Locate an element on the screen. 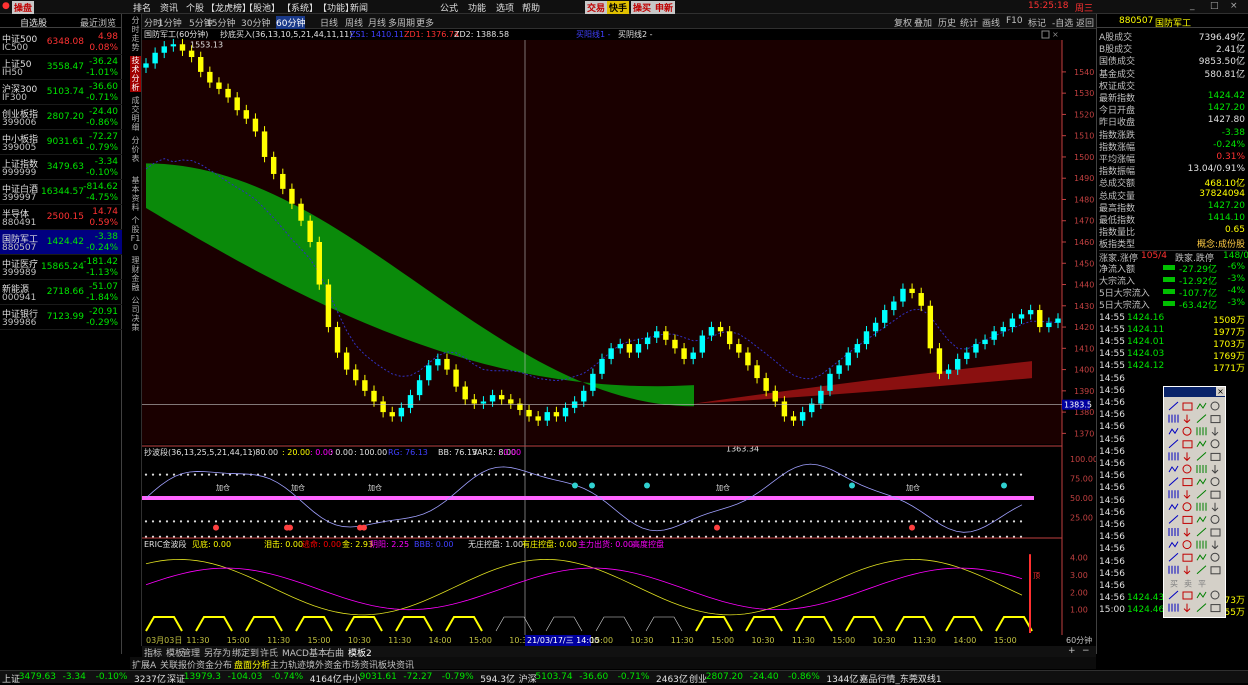 The image size is (1248, 685). vtab: 基本资料 is located at coordinates (135, 194).